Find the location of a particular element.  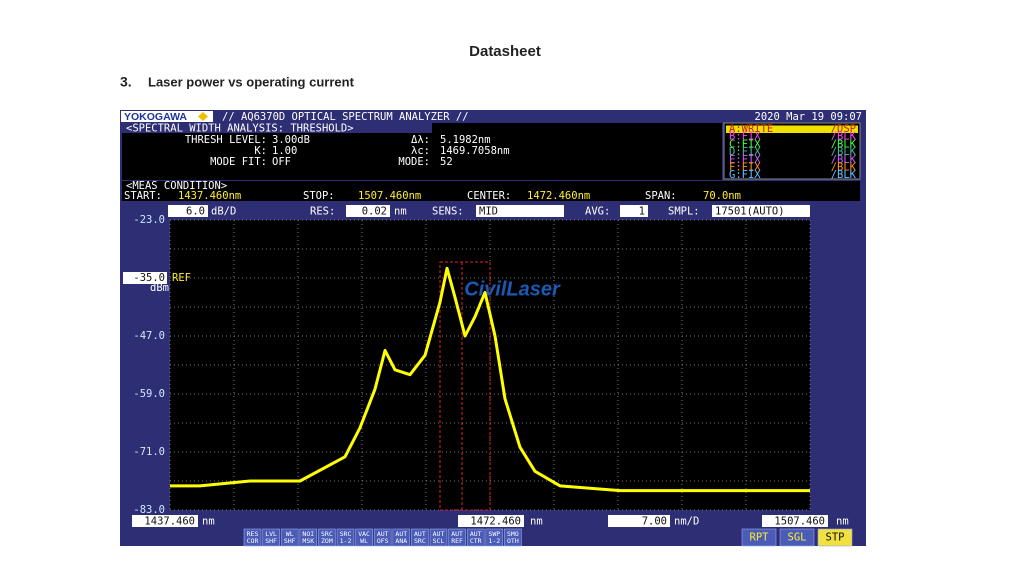

active-trace-bar is located at coordinates (792, 129).